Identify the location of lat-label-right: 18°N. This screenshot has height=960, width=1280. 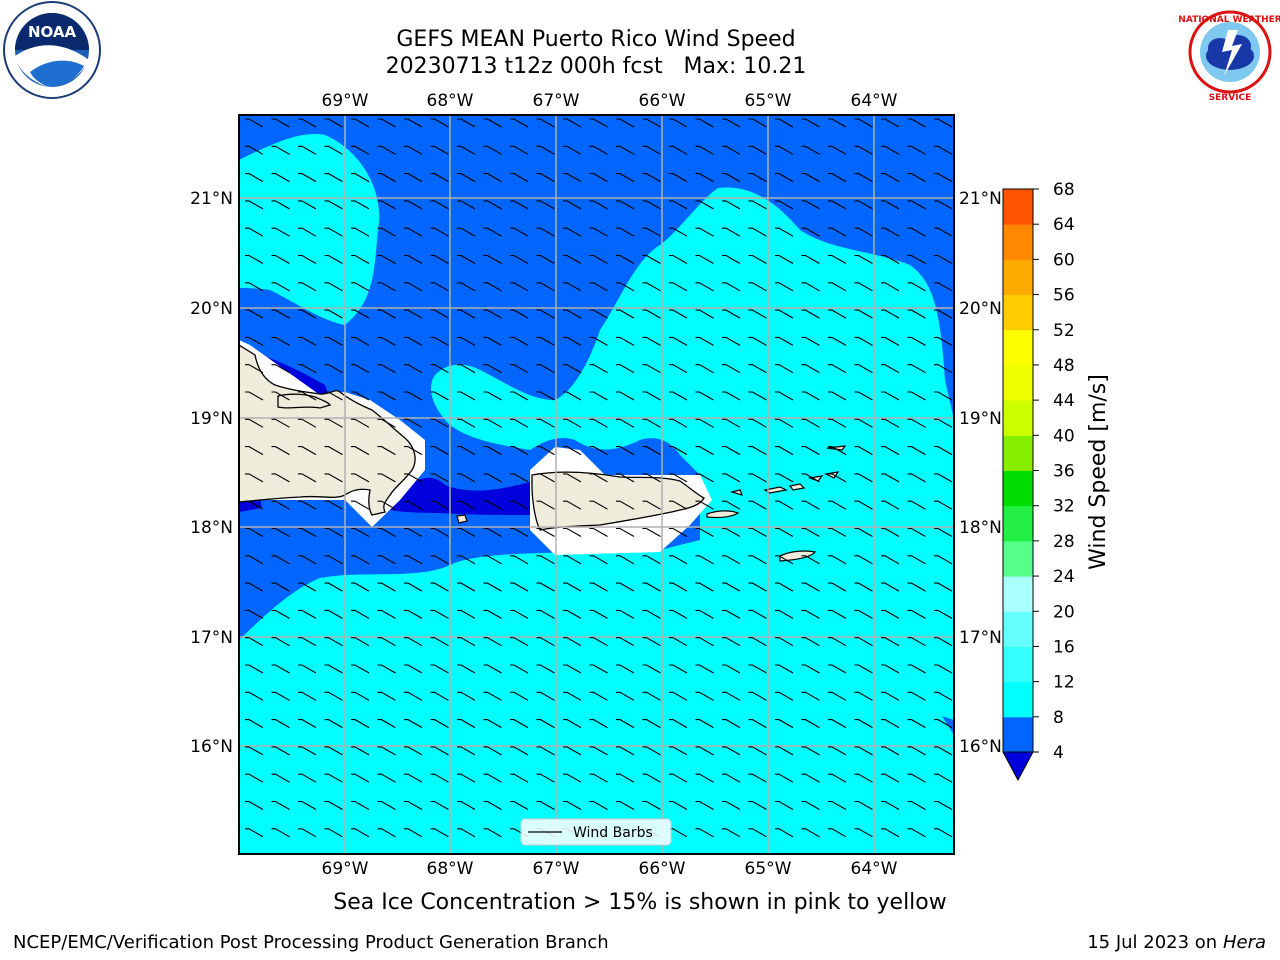
(980, 528).